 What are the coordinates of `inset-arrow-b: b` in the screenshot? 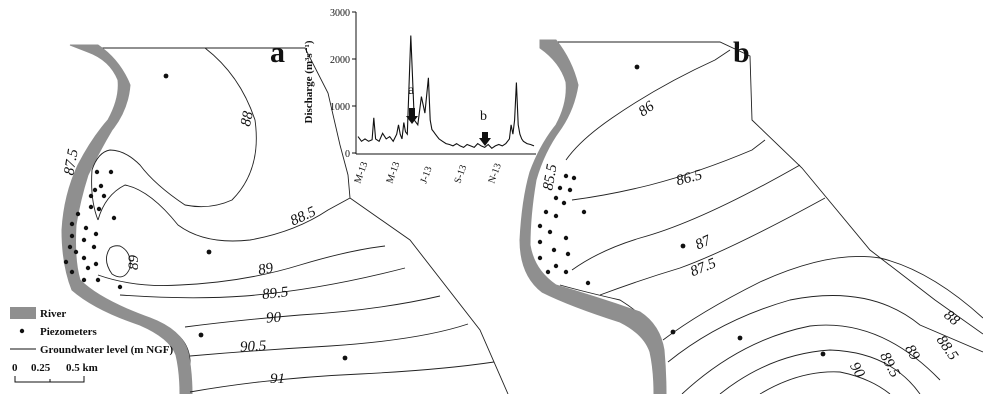 It's located at (485, 127).